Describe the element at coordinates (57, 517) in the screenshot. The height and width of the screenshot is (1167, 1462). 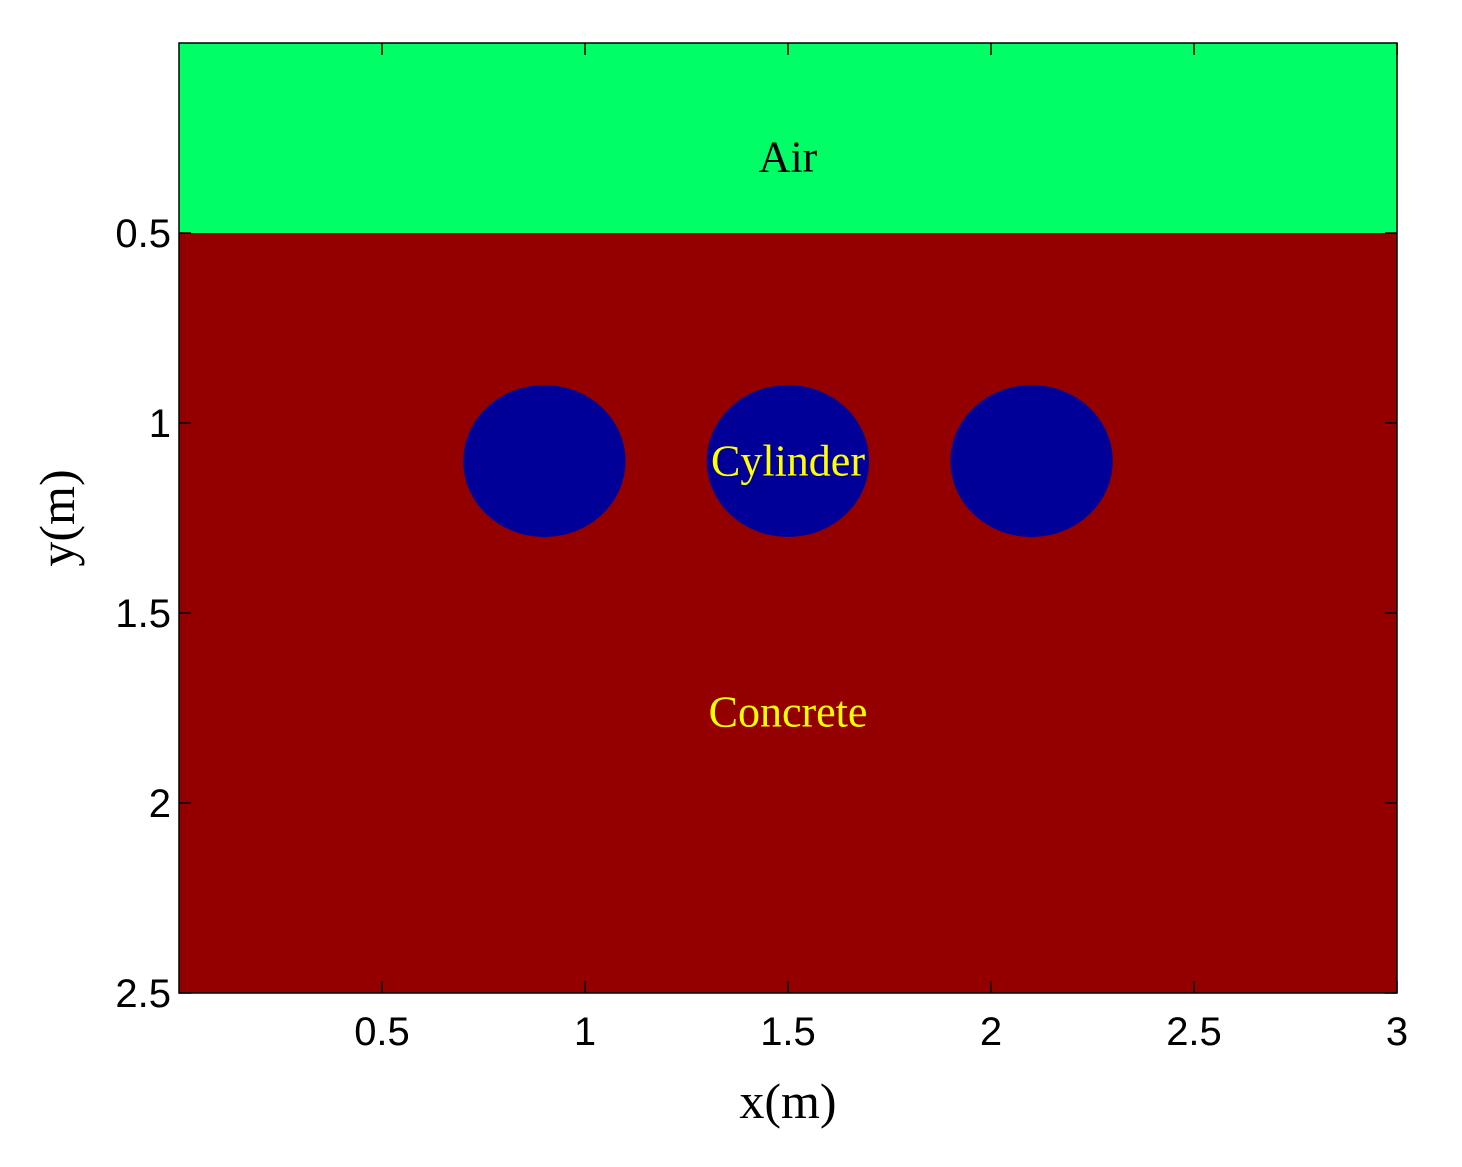
I see `y-axis-label: y(m)` at that location.